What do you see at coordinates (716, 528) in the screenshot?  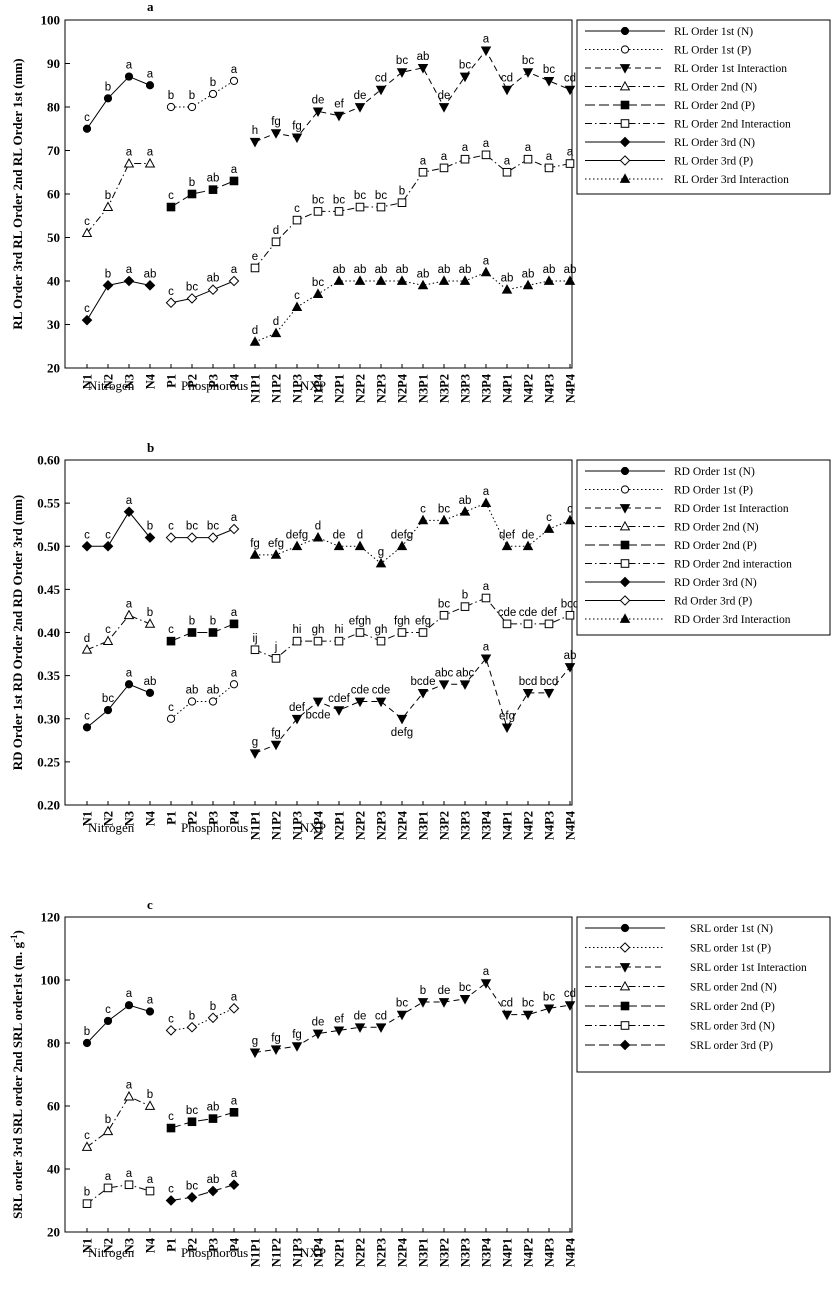 I see `legend-entry: RD Order 2nd (N)` at bounding box center [716, 528].